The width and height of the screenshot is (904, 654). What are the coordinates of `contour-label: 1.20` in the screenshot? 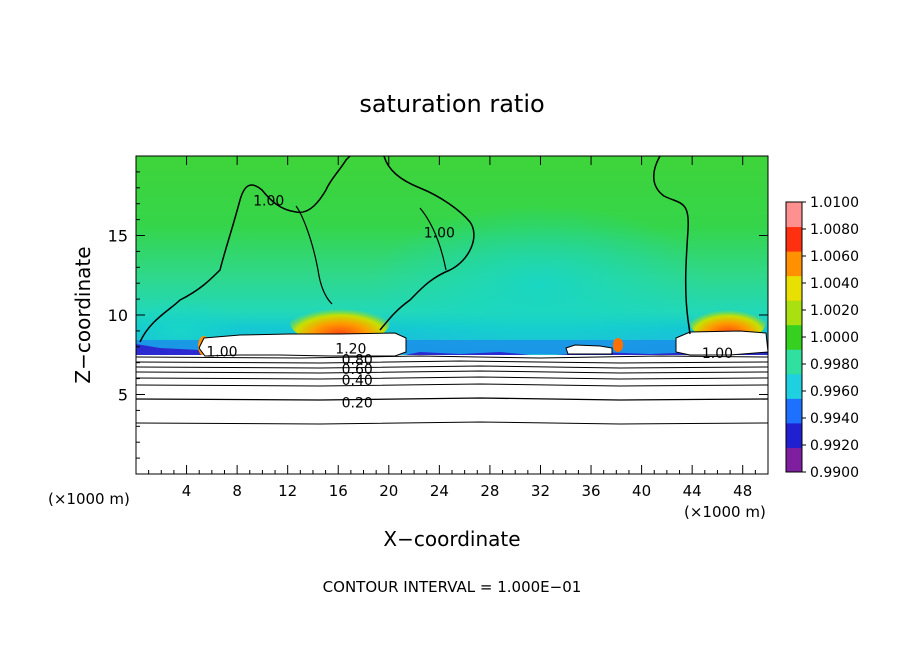 It's located at (350, 349).